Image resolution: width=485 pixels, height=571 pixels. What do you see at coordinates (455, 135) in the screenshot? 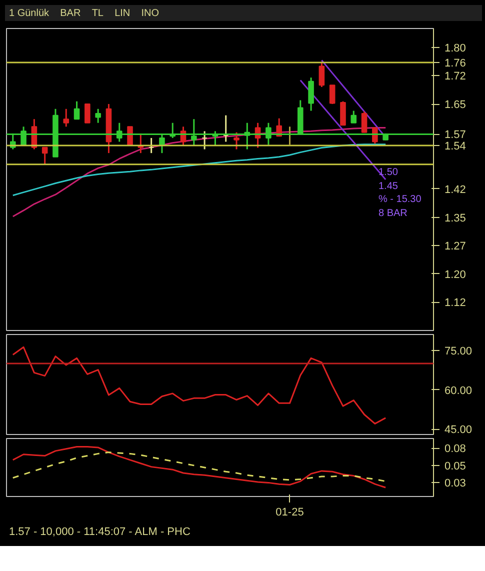
I see `ref-line-label: 1.57` at bounding box center [455, 135].